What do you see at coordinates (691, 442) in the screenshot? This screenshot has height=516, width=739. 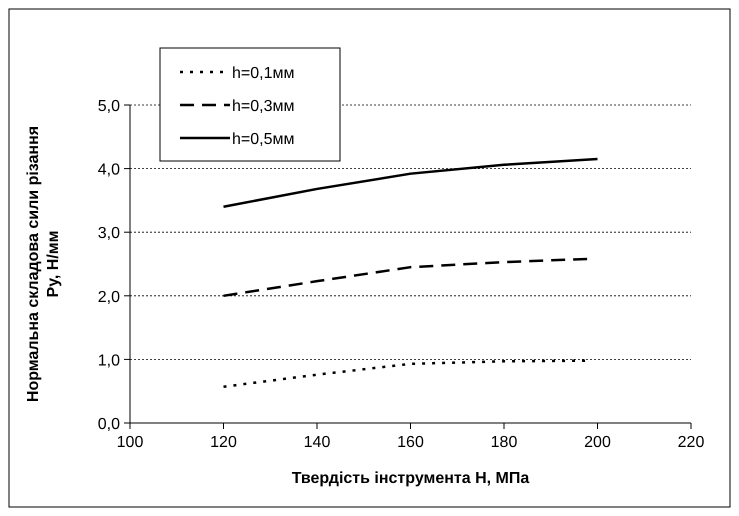 I see `x-tick-label: 220` at bounding box center [691, 442].